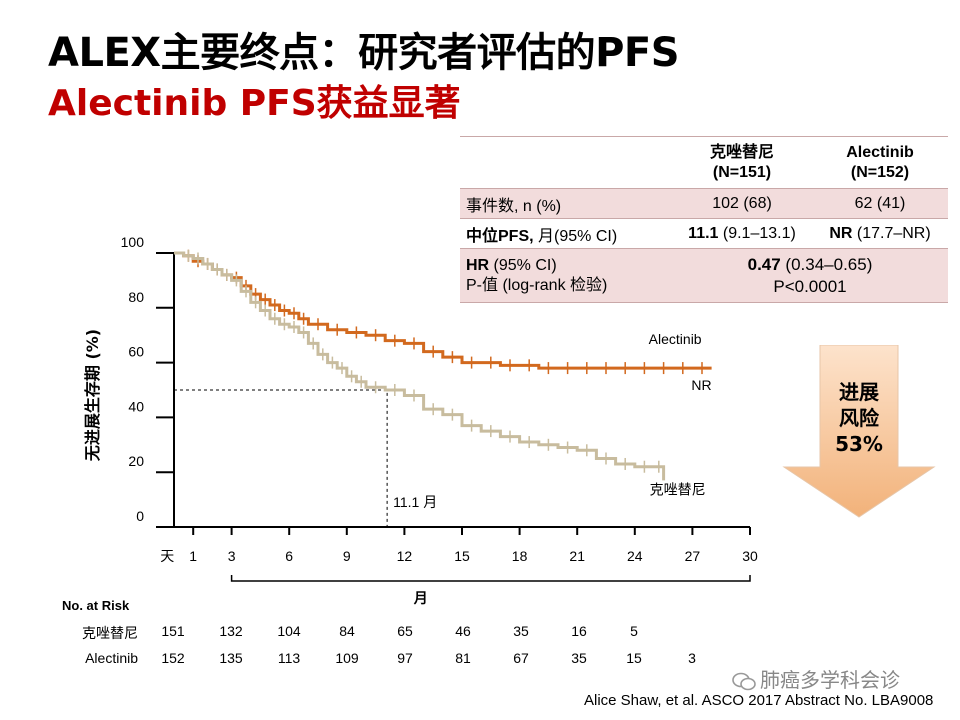 This screenshot has width=960, height=720. I want to click on series-label: 克唑替尼, so click(678, 489).